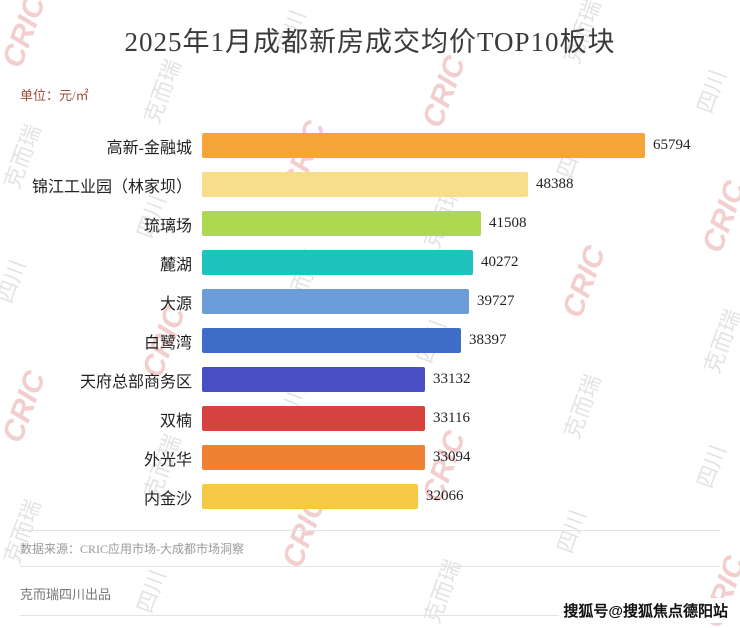 This screenshot has width=740, height=628. I want to click on page-title: 2025年1月成都新房成交均价TOP10板块, so click(370, 42).